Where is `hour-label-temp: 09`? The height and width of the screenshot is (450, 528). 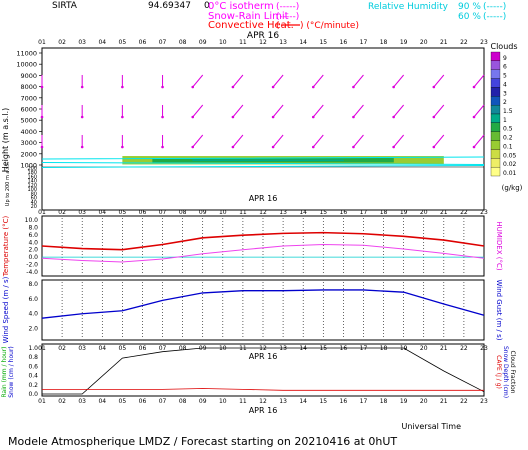
hour-label-temp: 09 is located at coordinates (203, 212).